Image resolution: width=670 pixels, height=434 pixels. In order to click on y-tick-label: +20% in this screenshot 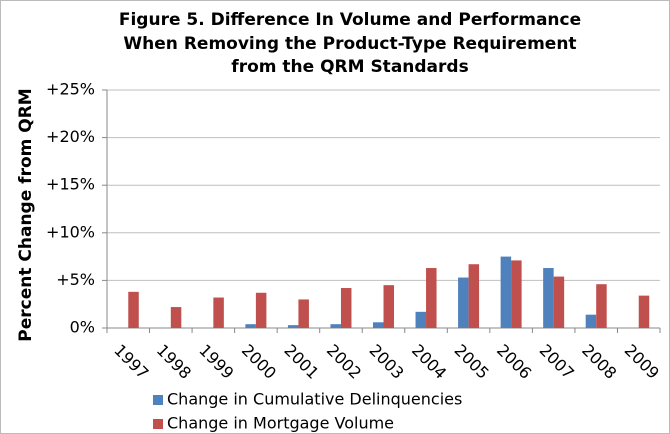, I will do `click(70, 136)`.